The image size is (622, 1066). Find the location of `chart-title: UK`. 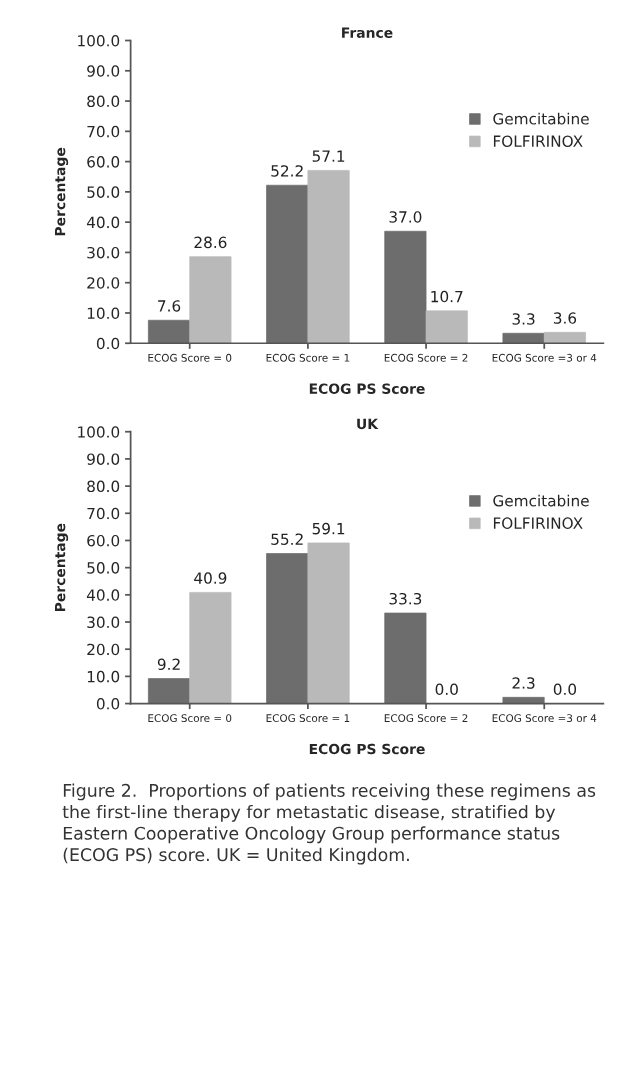

chart-title: UK is located at coordinates (368, 424).